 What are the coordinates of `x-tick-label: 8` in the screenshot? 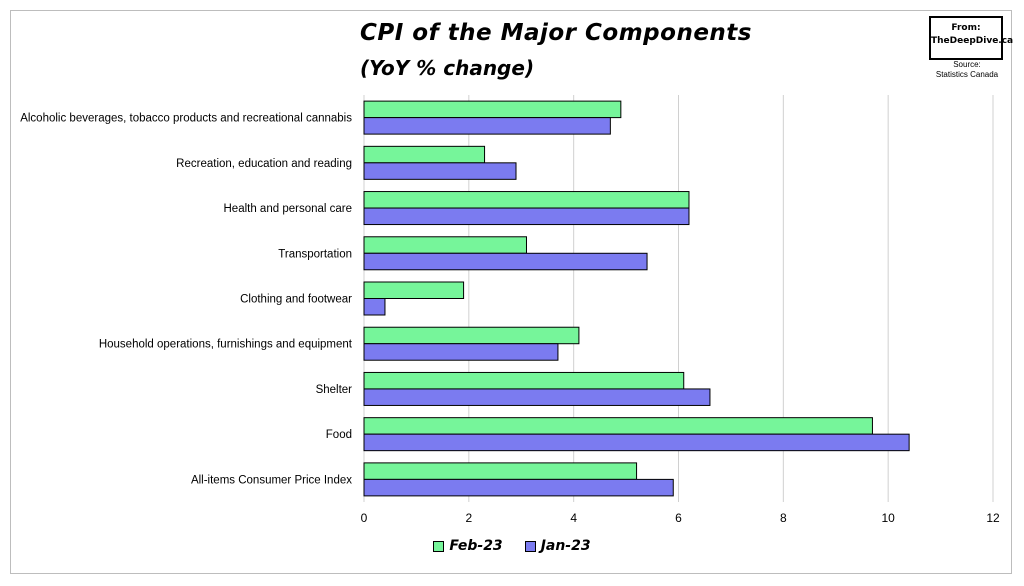 It's located at (783, 518).